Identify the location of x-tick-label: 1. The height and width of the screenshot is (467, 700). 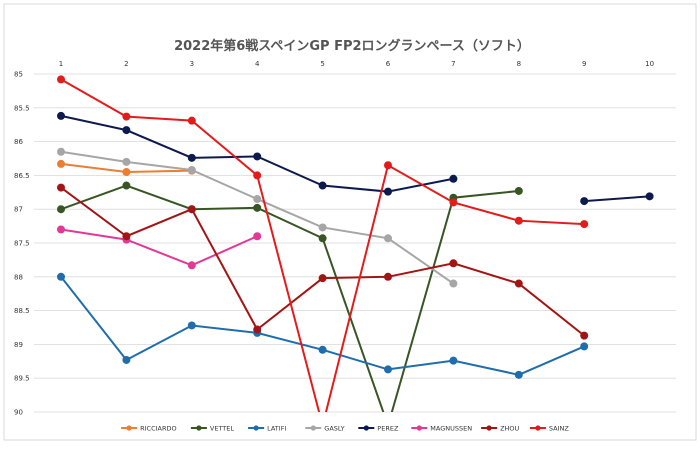
(61, 64).